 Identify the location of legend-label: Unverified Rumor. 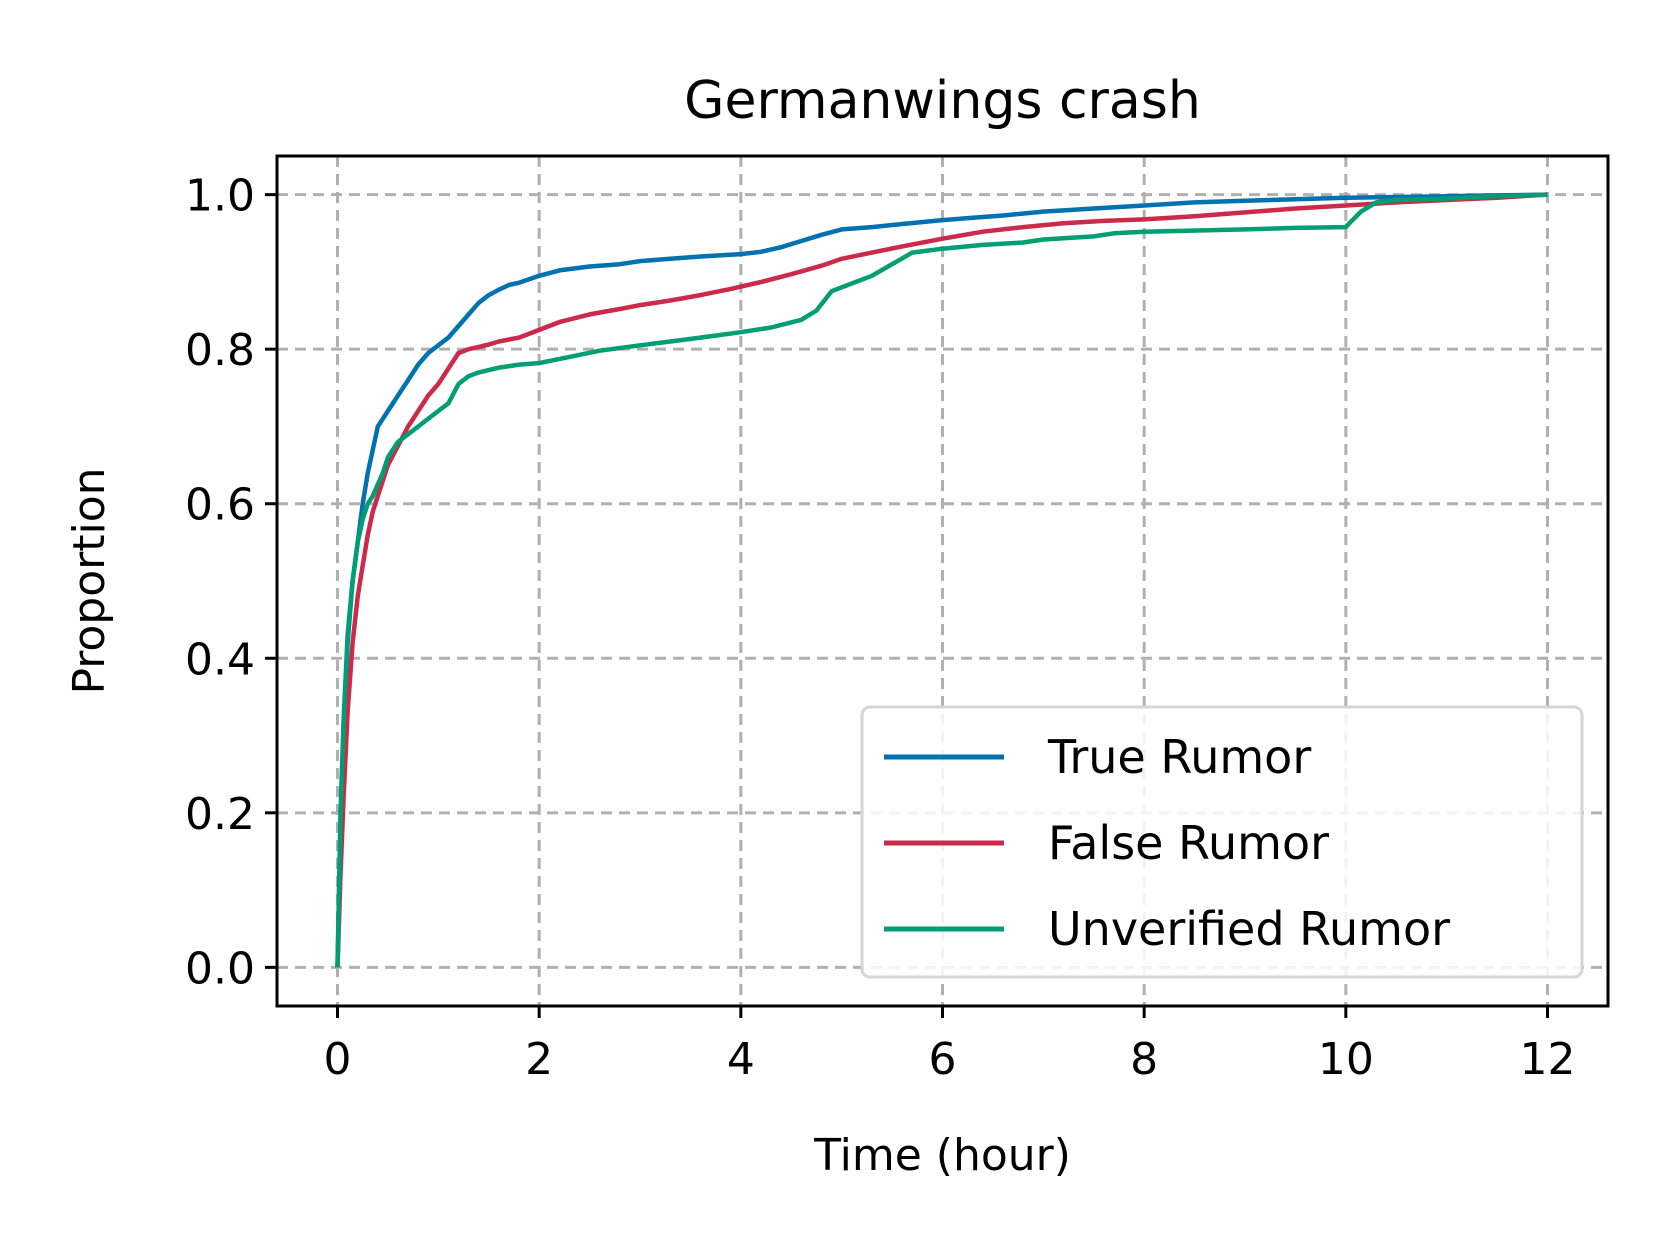
(1249, 929).